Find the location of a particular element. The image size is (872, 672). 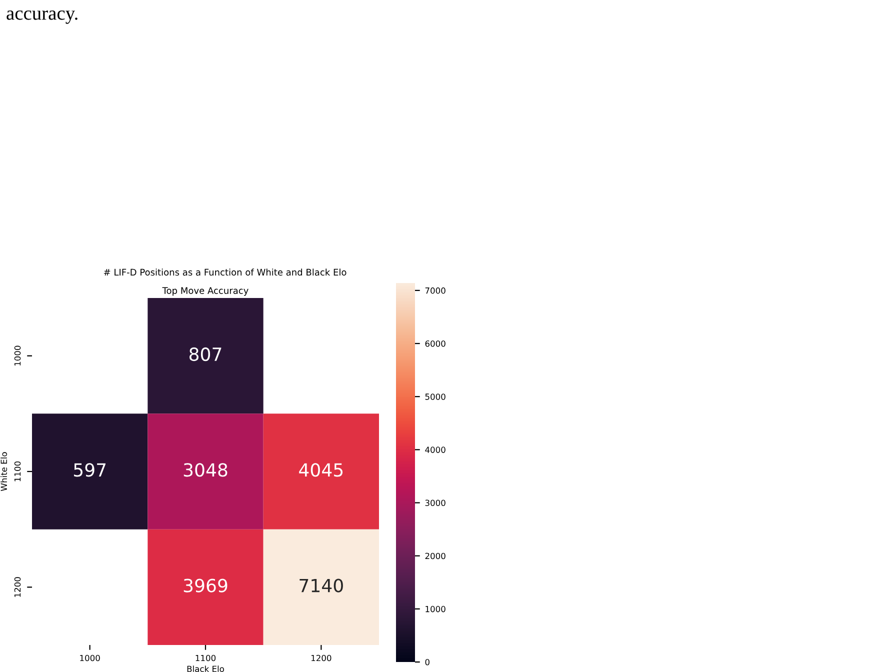

color-bar-label: 3000 is located at coordinates (435, 503).